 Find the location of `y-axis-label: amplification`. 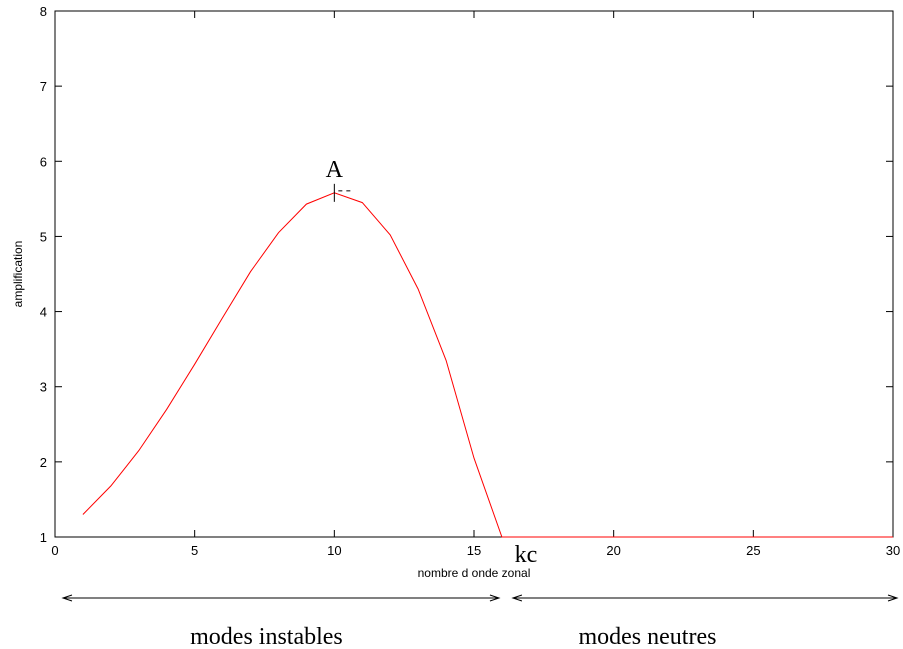

y-axis-label: amplification is located at coordinates (18, 274).